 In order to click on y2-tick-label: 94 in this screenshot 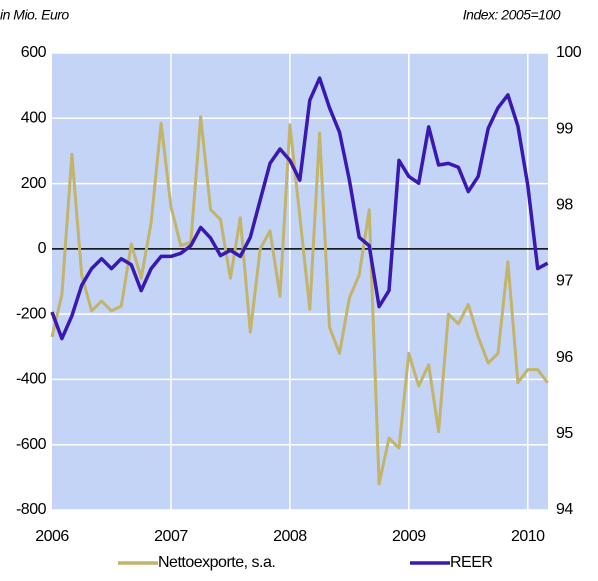, I will do `click(564, 509)`.